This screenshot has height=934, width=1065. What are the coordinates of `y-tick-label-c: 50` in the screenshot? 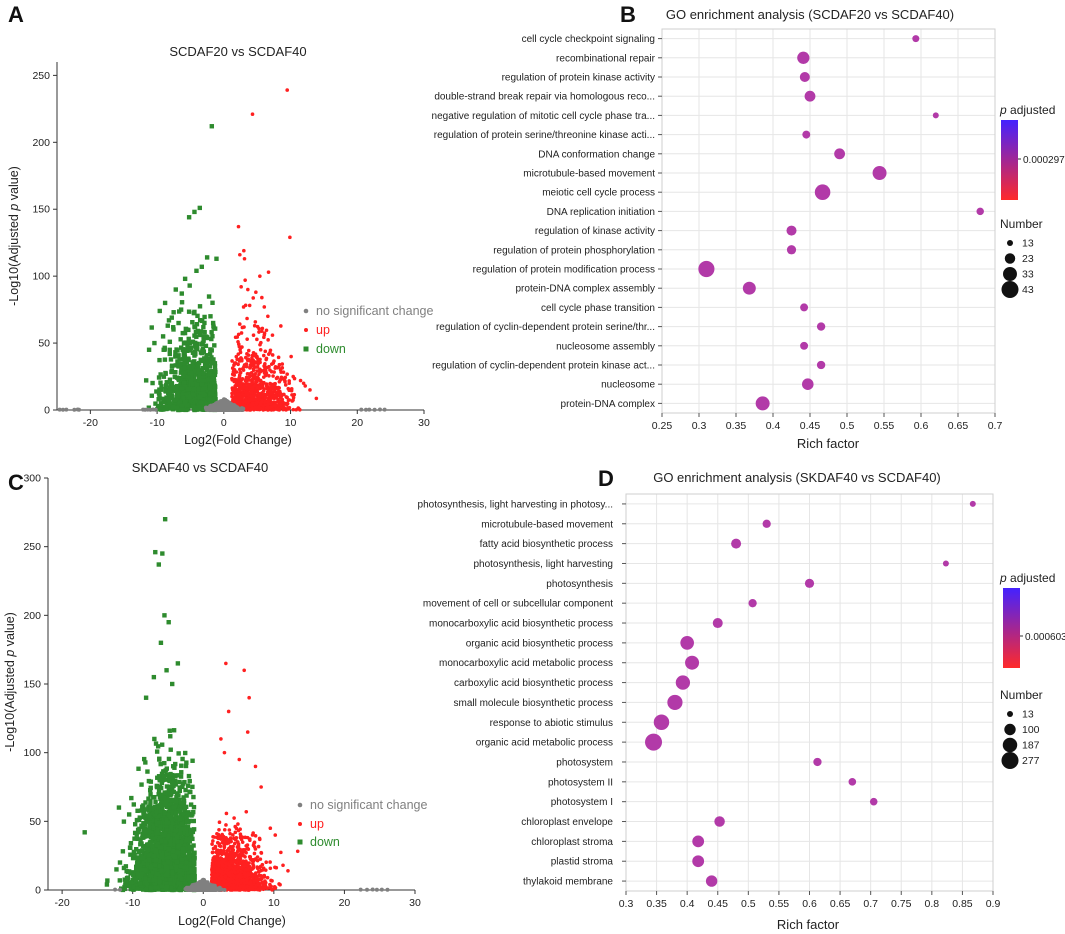 It's located at (35, 822).